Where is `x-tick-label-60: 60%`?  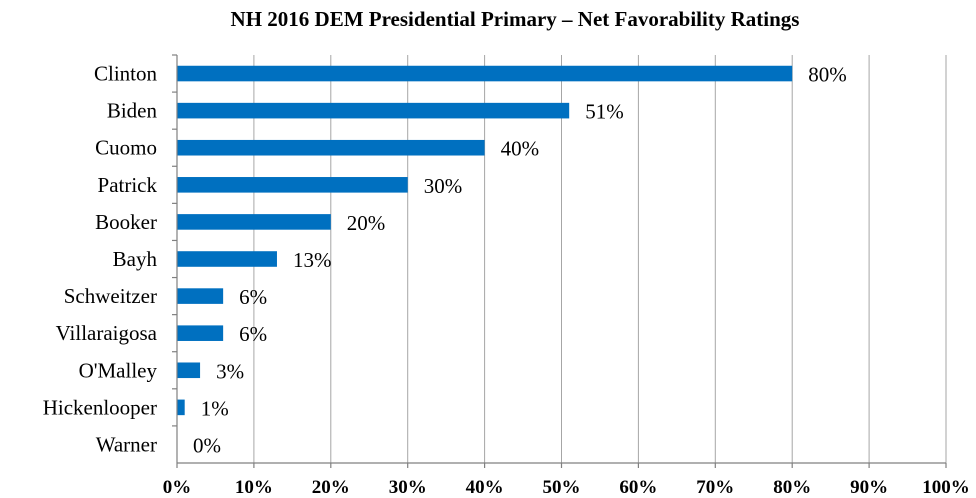
x-tick-label-60: 60% is located at coordinates (638, 487).